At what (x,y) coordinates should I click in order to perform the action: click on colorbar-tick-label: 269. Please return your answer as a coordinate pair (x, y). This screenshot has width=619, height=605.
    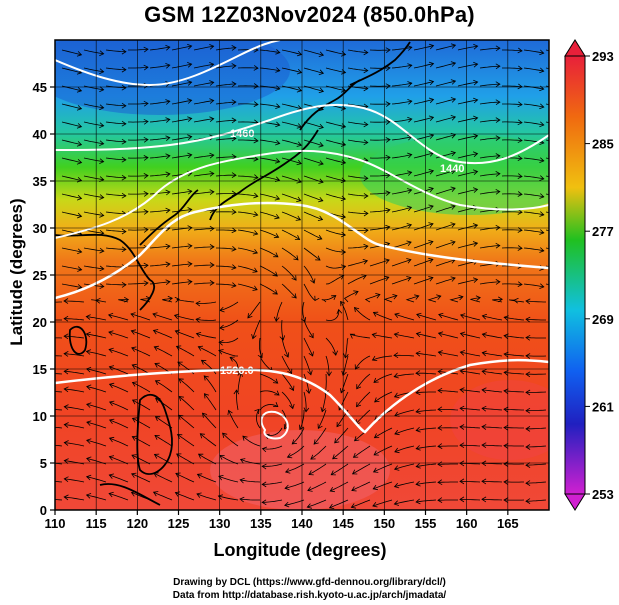
    Looking at the image, I should click on (603, 319).